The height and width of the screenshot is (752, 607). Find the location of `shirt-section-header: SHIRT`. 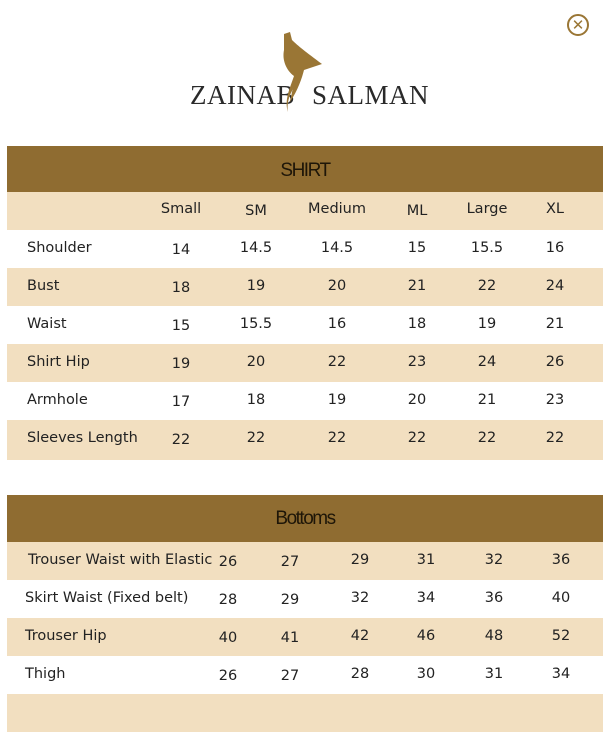

shirt-section-header: SHIRT is located at coordinates (305, 169).